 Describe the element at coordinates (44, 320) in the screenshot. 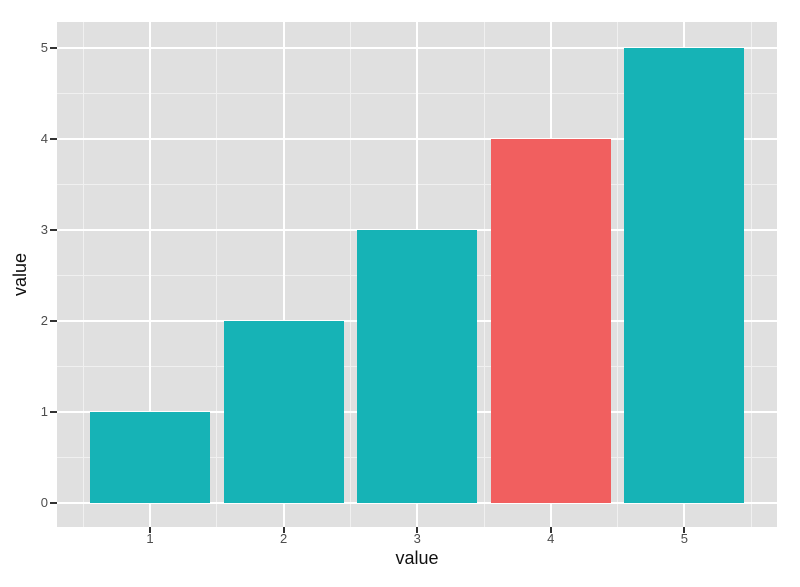

I see `y-tick-label: 2` at that location.